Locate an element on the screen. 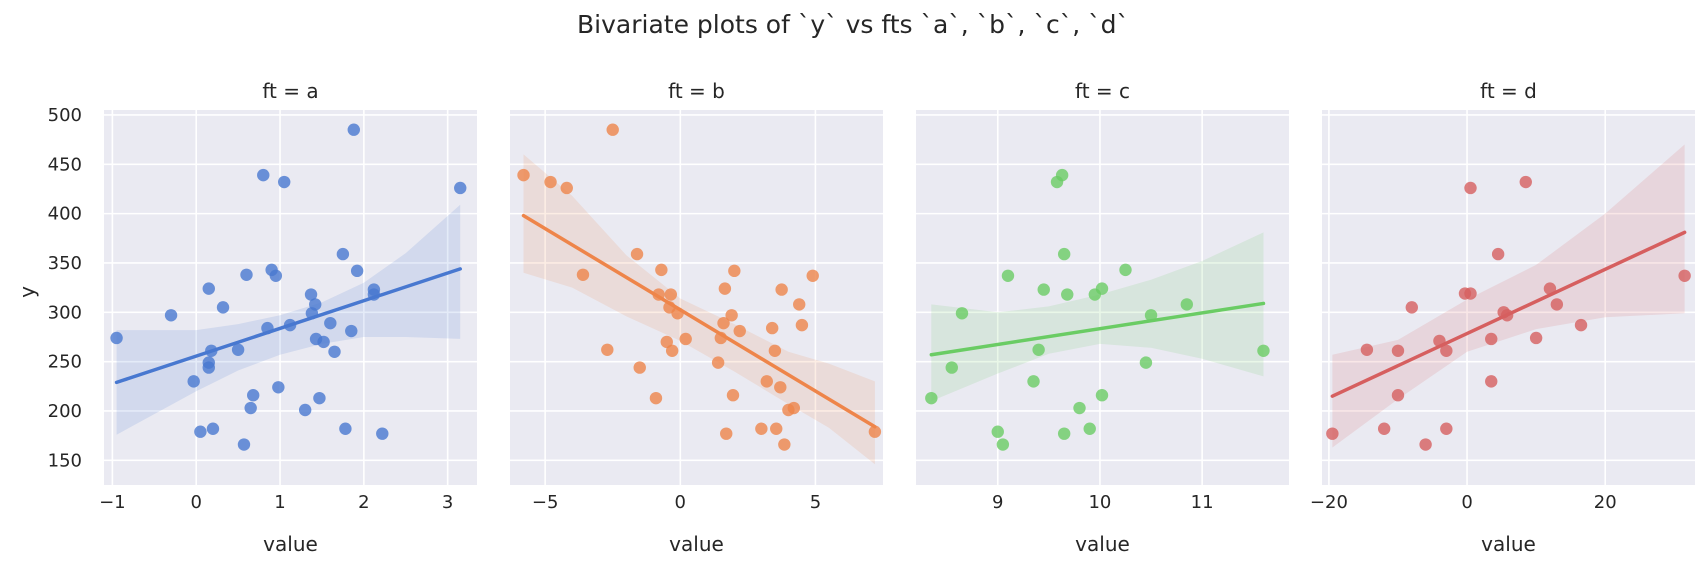  y-tick-label: 300 is located at coordinates (65, 312).